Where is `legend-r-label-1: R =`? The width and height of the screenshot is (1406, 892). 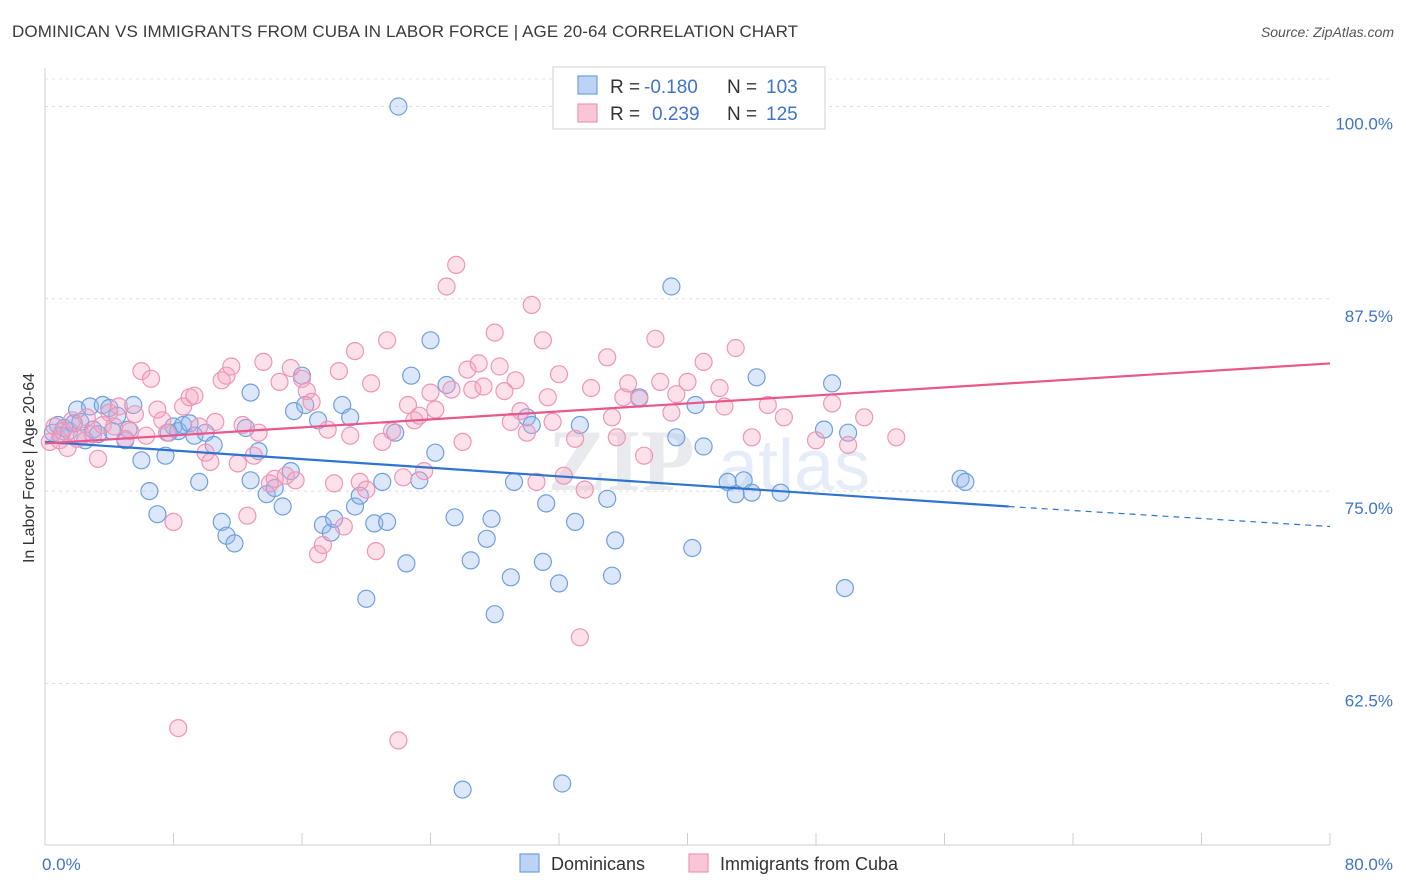 legend-r-label-1: R = is located at coordinates (625, 87).